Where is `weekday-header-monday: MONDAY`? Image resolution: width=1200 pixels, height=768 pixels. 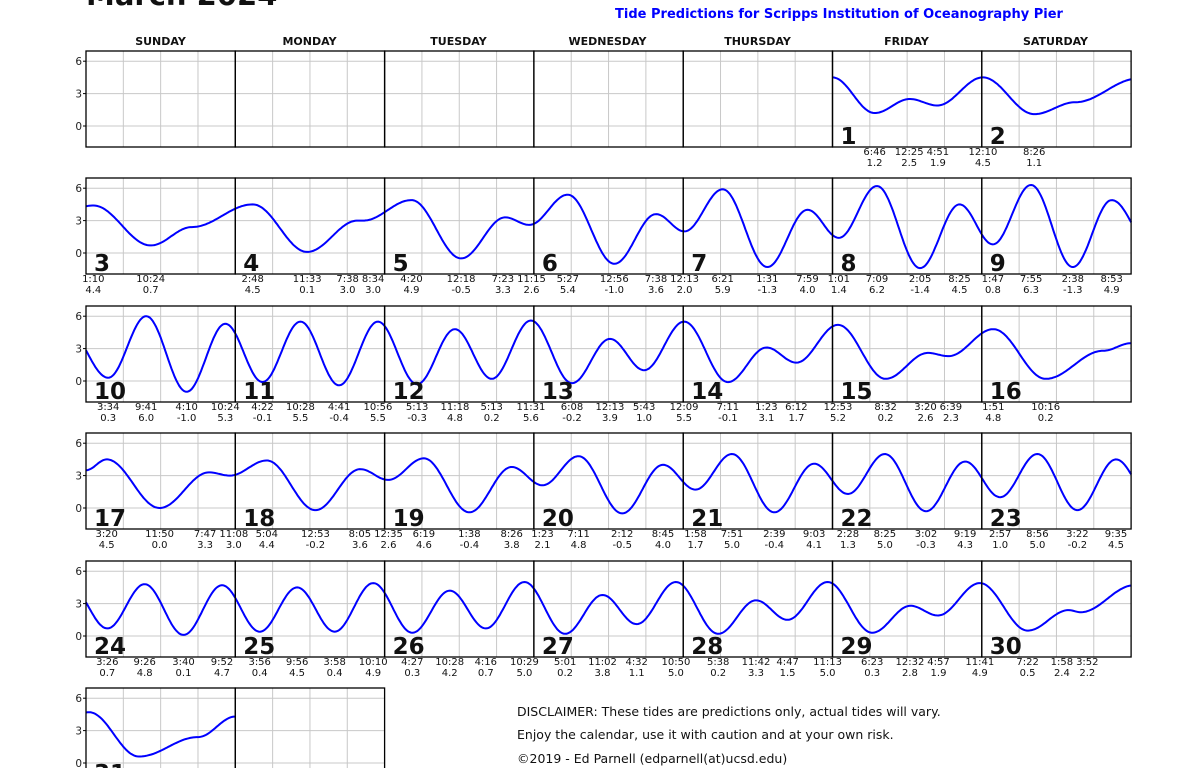
weekday-header-monday: MONDAY is located at coordinates (309, 41).